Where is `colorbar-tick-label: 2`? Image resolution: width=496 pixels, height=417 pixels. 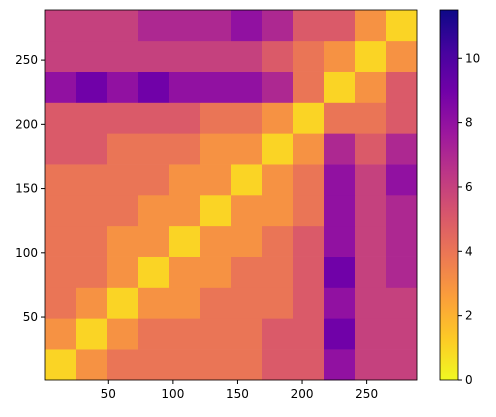 colorbar-tick-label: 2 is located at coordinates (469, 316).